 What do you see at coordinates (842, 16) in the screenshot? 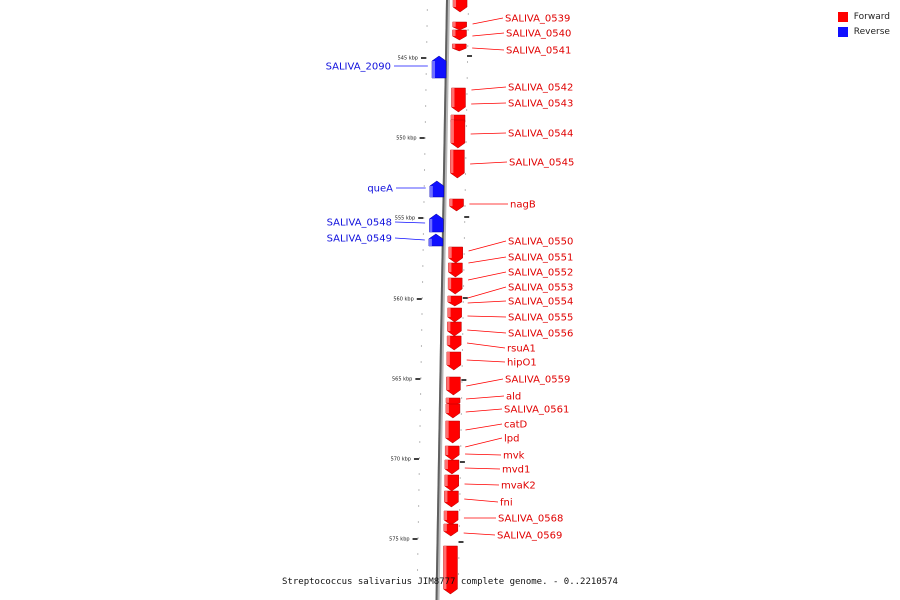
I see `forward-swatch` at bounding box center [842, 16].